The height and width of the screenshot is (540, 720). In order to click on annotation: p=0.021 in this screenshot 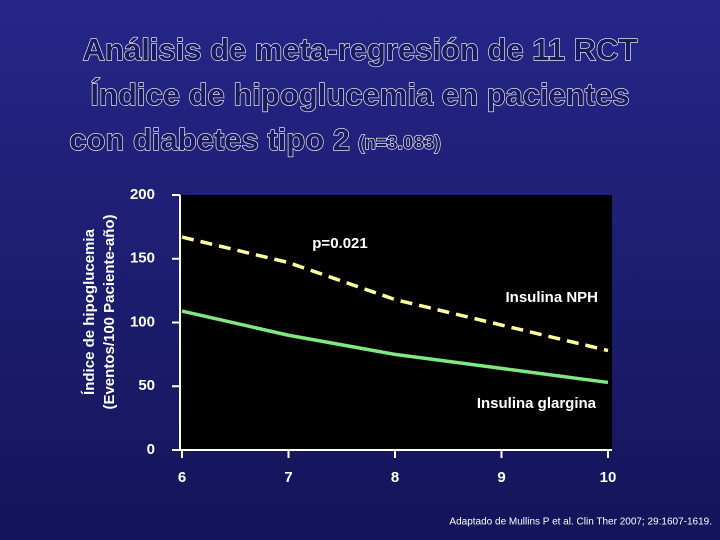, I will do `click(339, 243)`.